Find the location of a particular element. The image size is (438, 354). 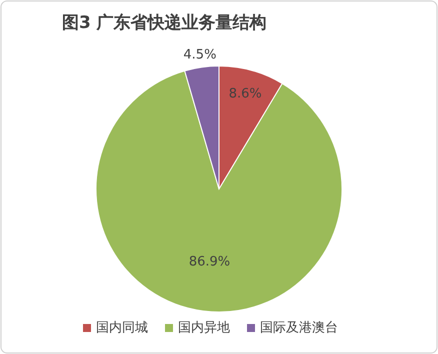

legend-label: 国内同城 is located at coordinates (122, 328).